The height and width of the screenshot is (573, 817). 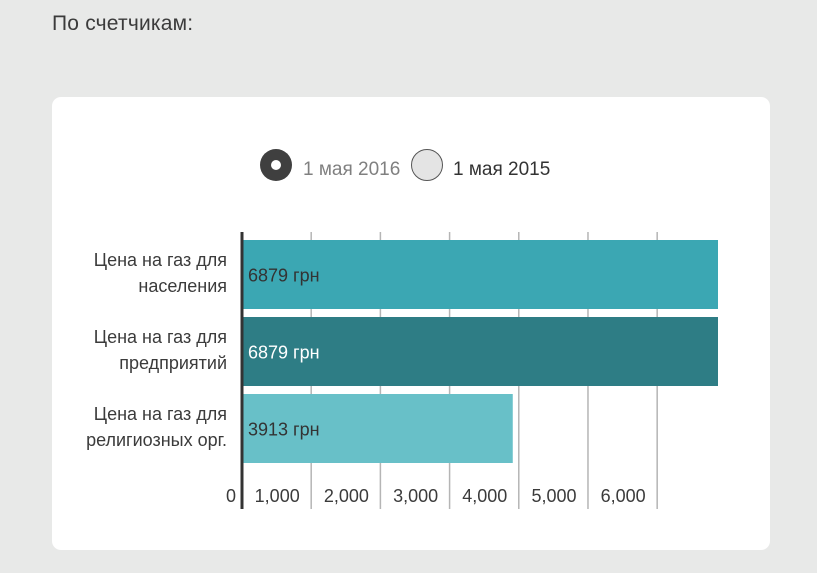 What do you see at coordinates (502, 169) in the screenshot?
I see `legend-label-2015: 1 мая 2015` at bounding box center [502, 169].